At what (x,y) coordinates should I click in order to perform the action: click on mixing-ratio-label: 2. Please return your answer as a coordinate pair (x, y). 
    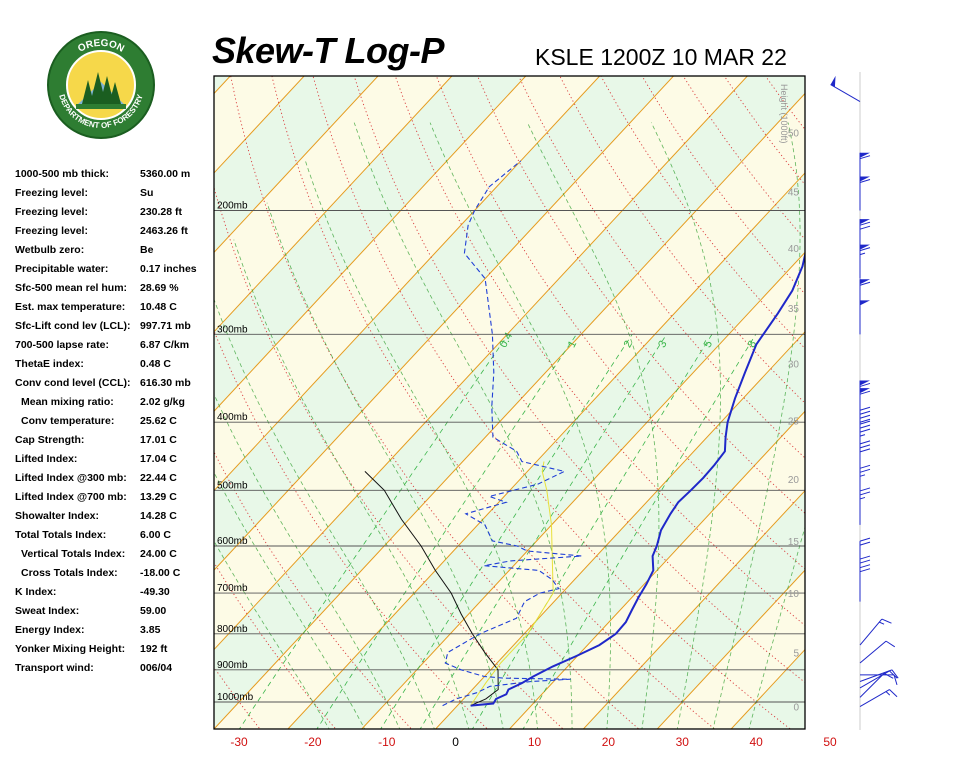
    Looking at the image, I should click on (628, 344).